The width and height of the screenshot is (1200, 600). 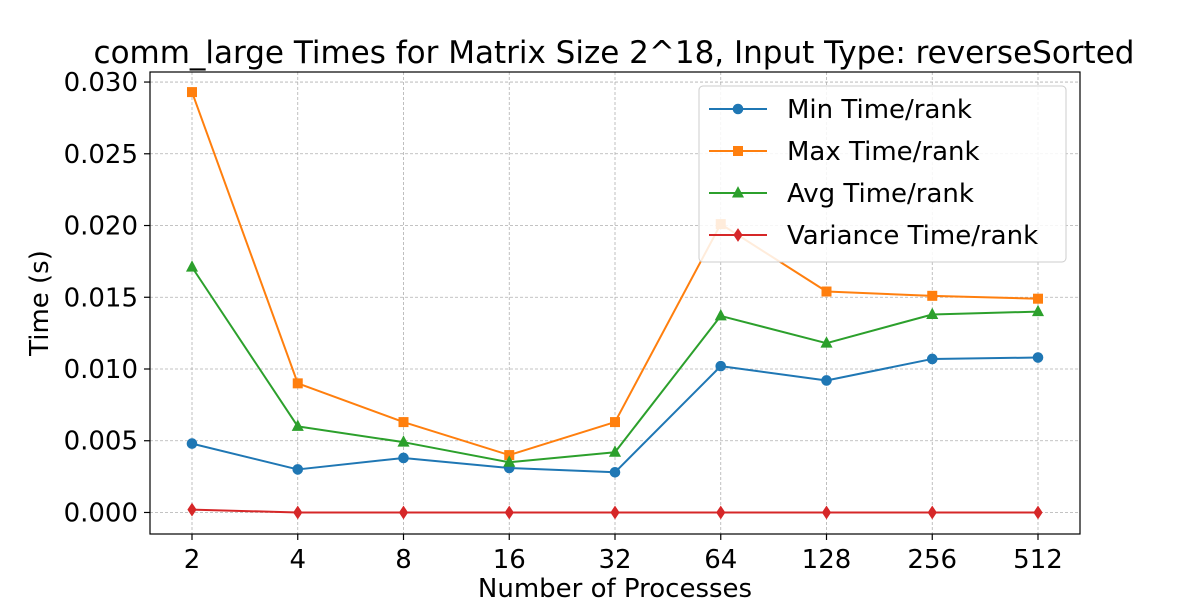 I want to click on legend-item: Min Time/rank, so click(x=840, y=110).